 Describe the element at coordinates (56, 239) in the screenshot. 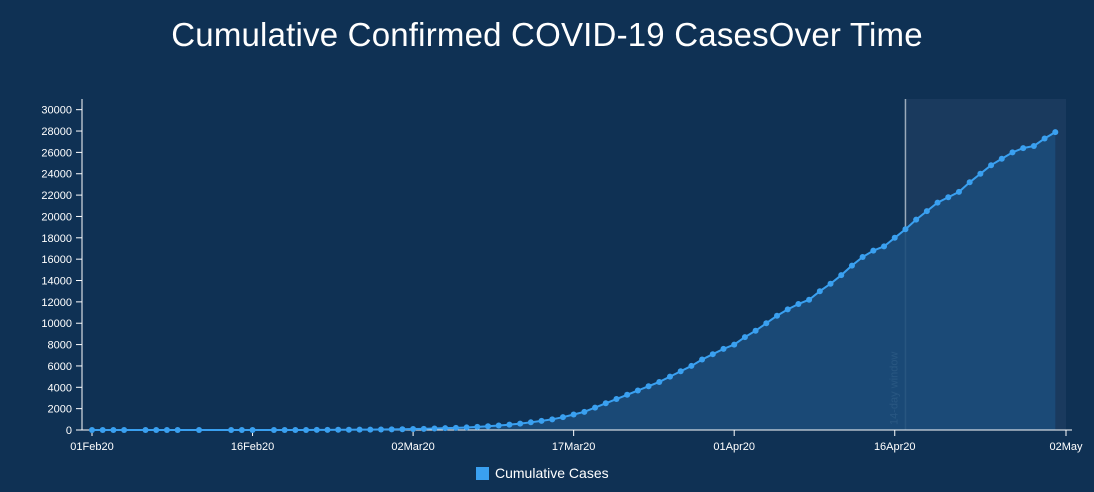

I see `y-tick-label: 18000` at that location.